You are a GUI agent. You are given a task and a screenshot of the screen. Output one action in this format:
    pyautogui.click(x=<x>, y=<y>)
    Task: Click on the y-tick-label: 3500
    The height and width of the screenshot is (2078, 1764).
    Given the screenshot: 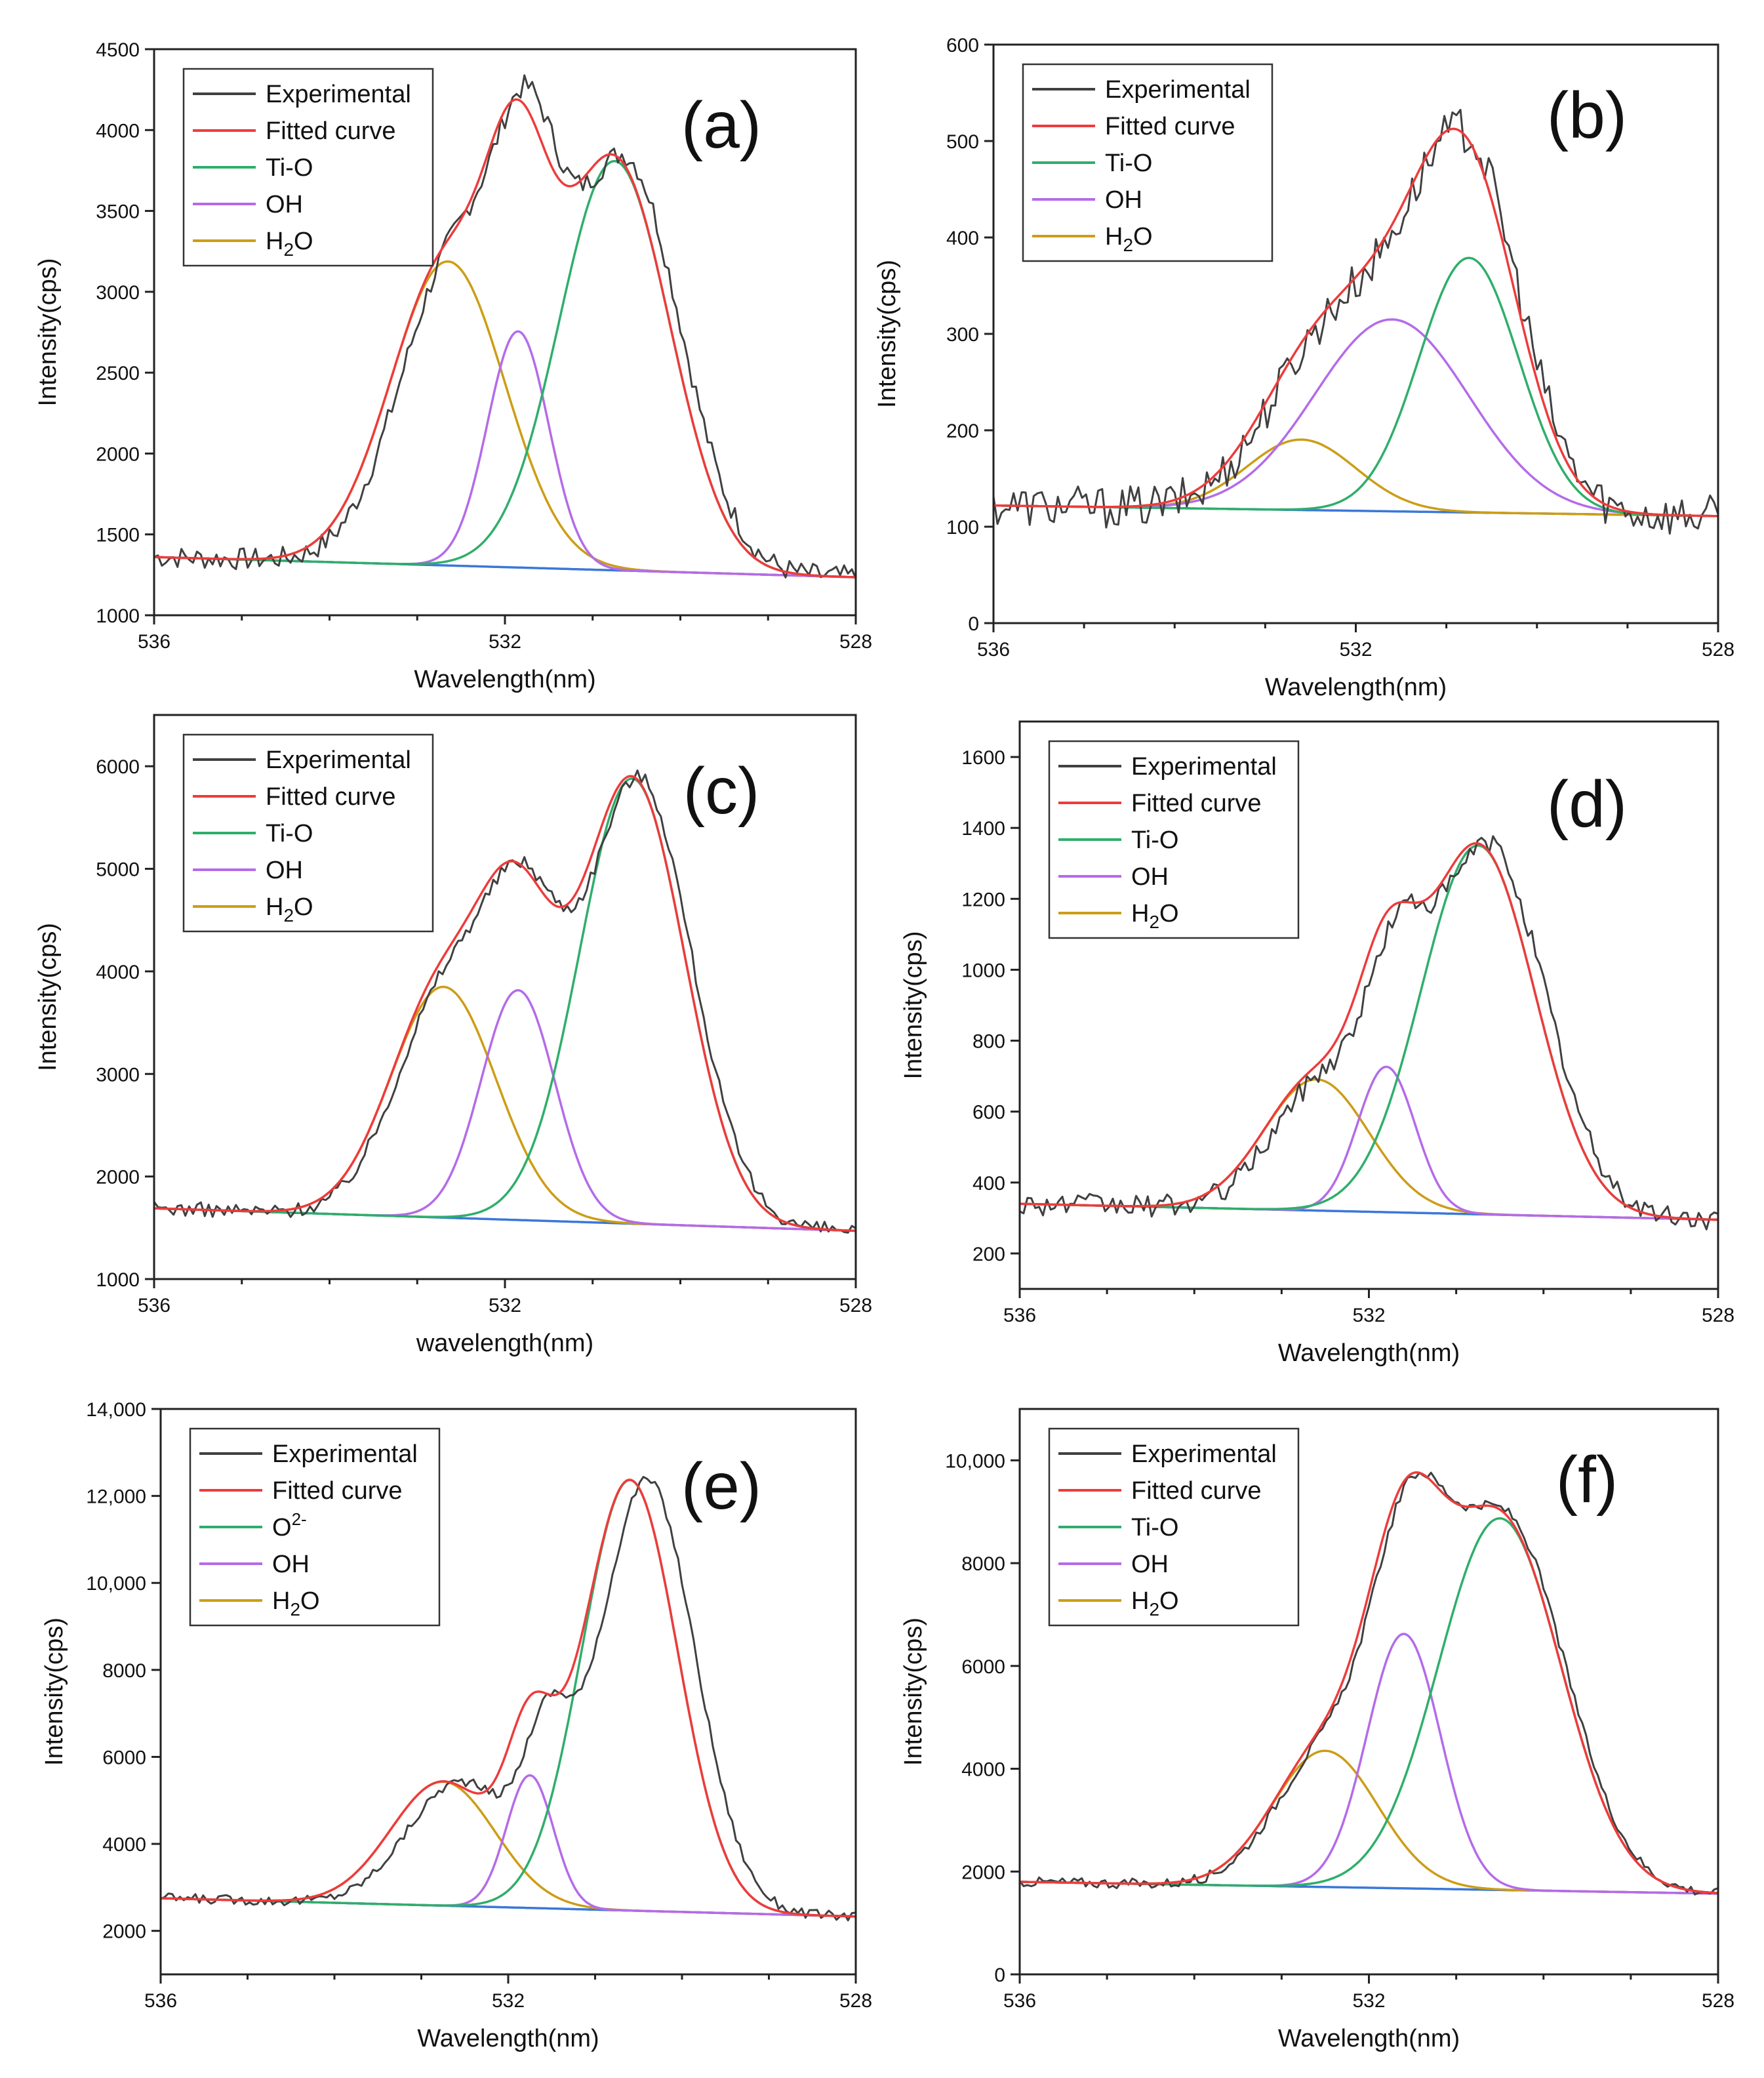 What is the action you would take?
    pyautogui.click(x=118, y=212)
    